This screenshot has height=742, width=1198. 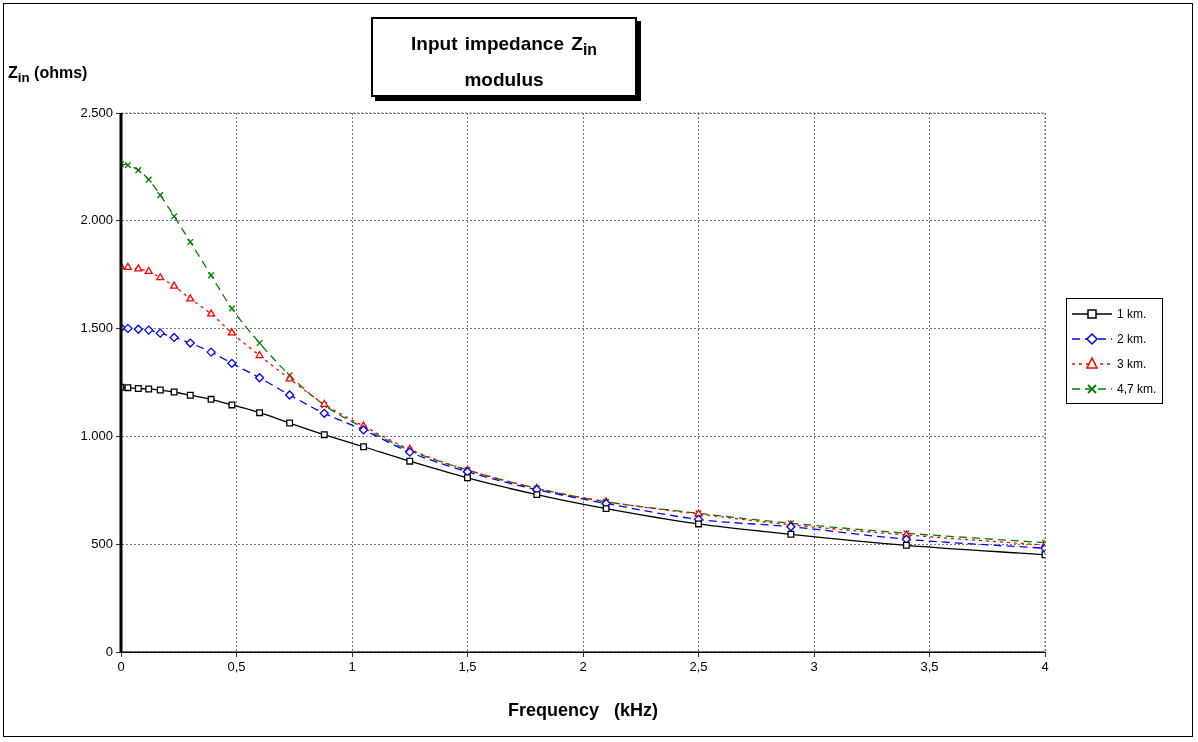 I want to click on x-tick-label: 3,5, so click(x=929, y=667).